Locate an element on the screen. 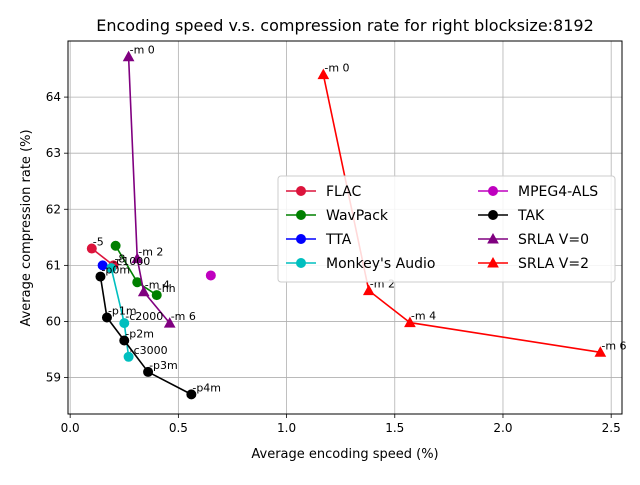 Image resolution: width=640 pixels, height=485 pixels. y-tick-label: 59 is located at coordinates (53, 378).